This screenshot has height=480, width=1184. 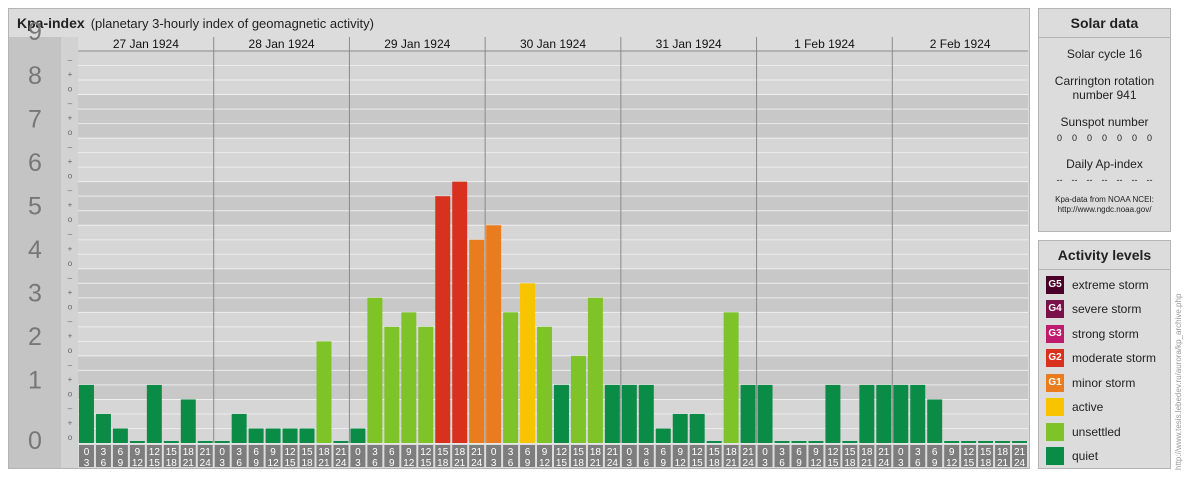 I want to click on level-swatch: G2, so click(x=1055, y=358).